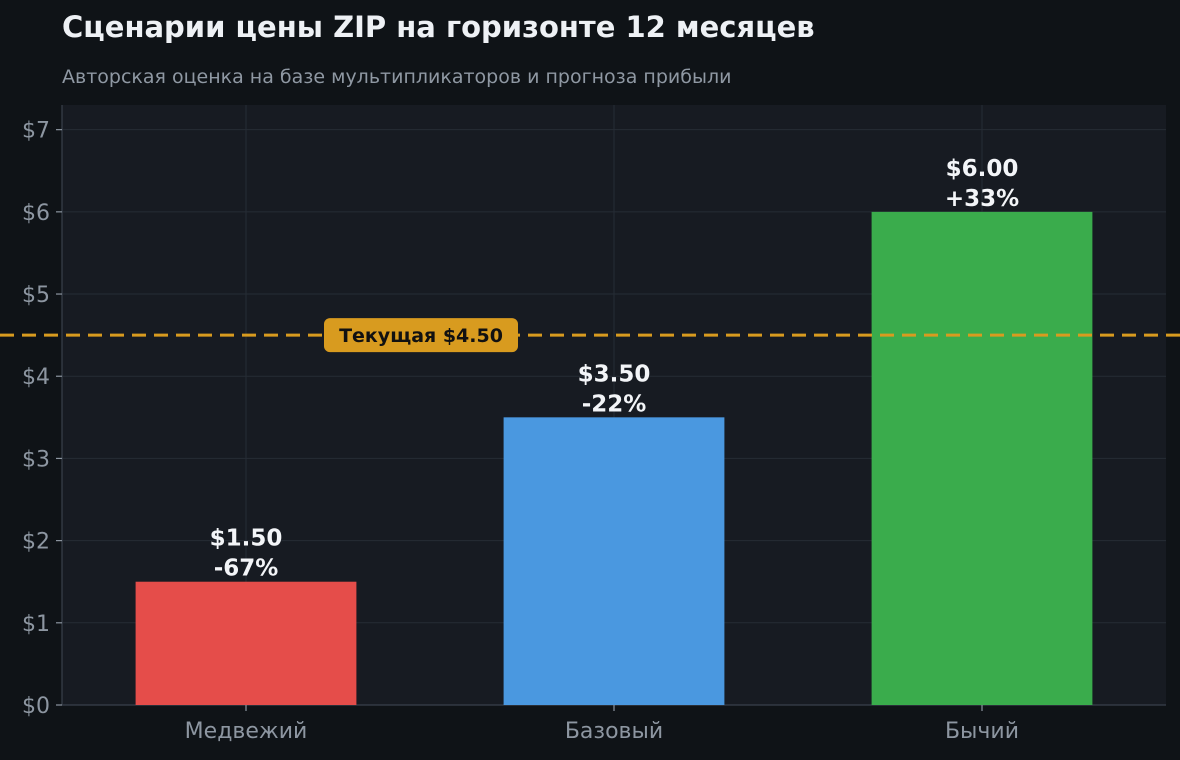  I want to click on x-axis-ticks: Медвежий Базовый Бычий, so click(602, 724).